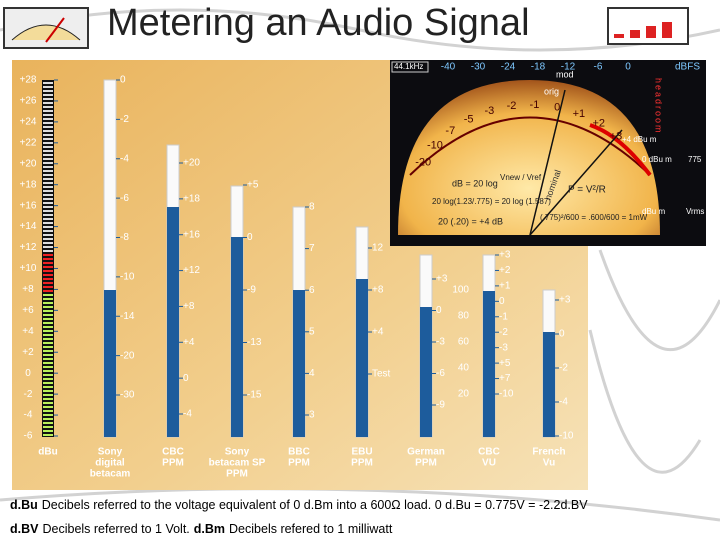 Image resolution: width=720 pixels, height=540 pixels. I want to click on tick-label: -20, so click(127, 355).